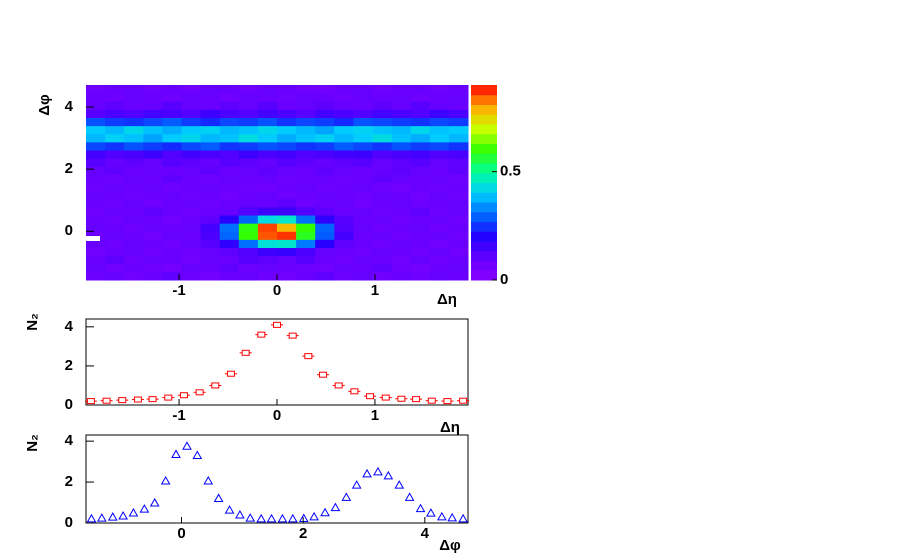  I want to click on x-tick-label: 1, so click(375, 415).